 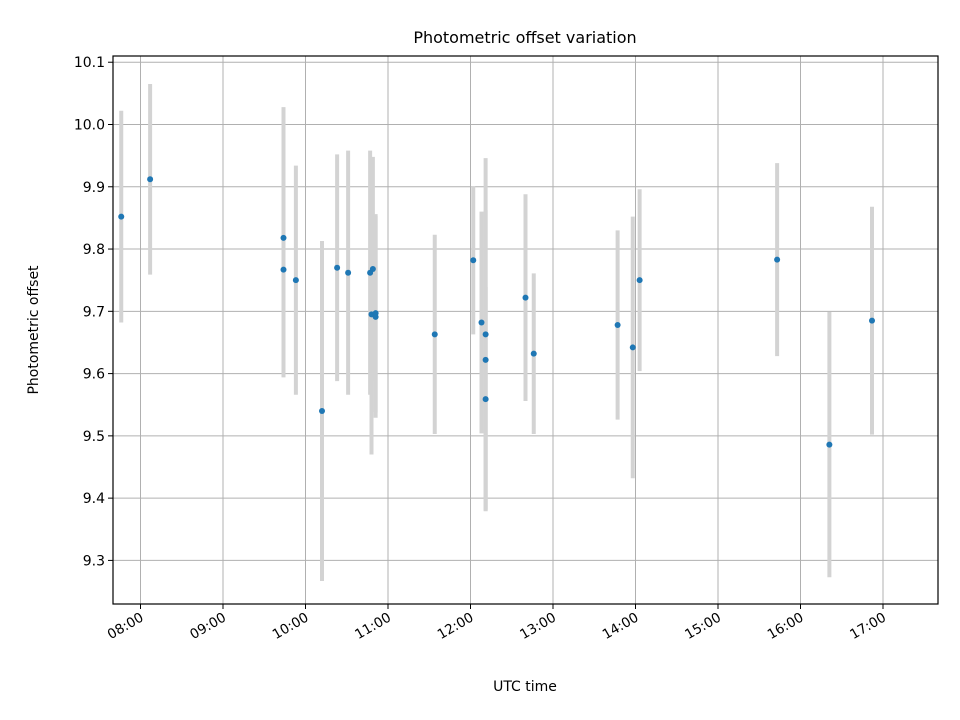 What do you see at coordinates (525, 687) in the screenshot?
I see `x-axis-label: UTC time` at bounding box center [525, 687].